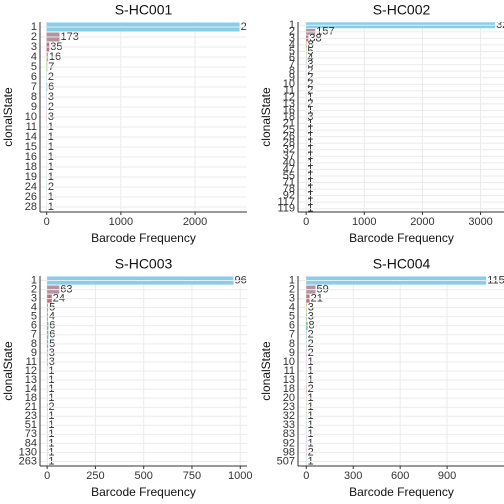  I want to click on panel-title: S-HC002, so click(402, 10).